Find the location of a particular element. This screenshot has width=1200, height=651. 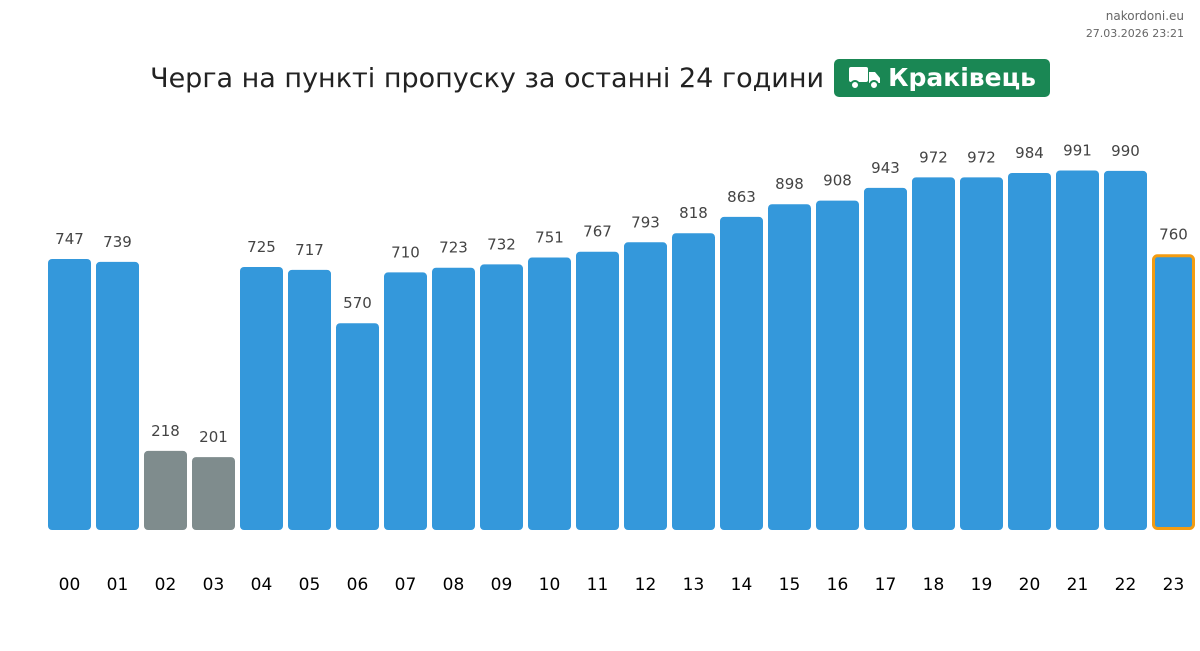

x-tick-label-21: 21 is located at coordinates (1078, 585).